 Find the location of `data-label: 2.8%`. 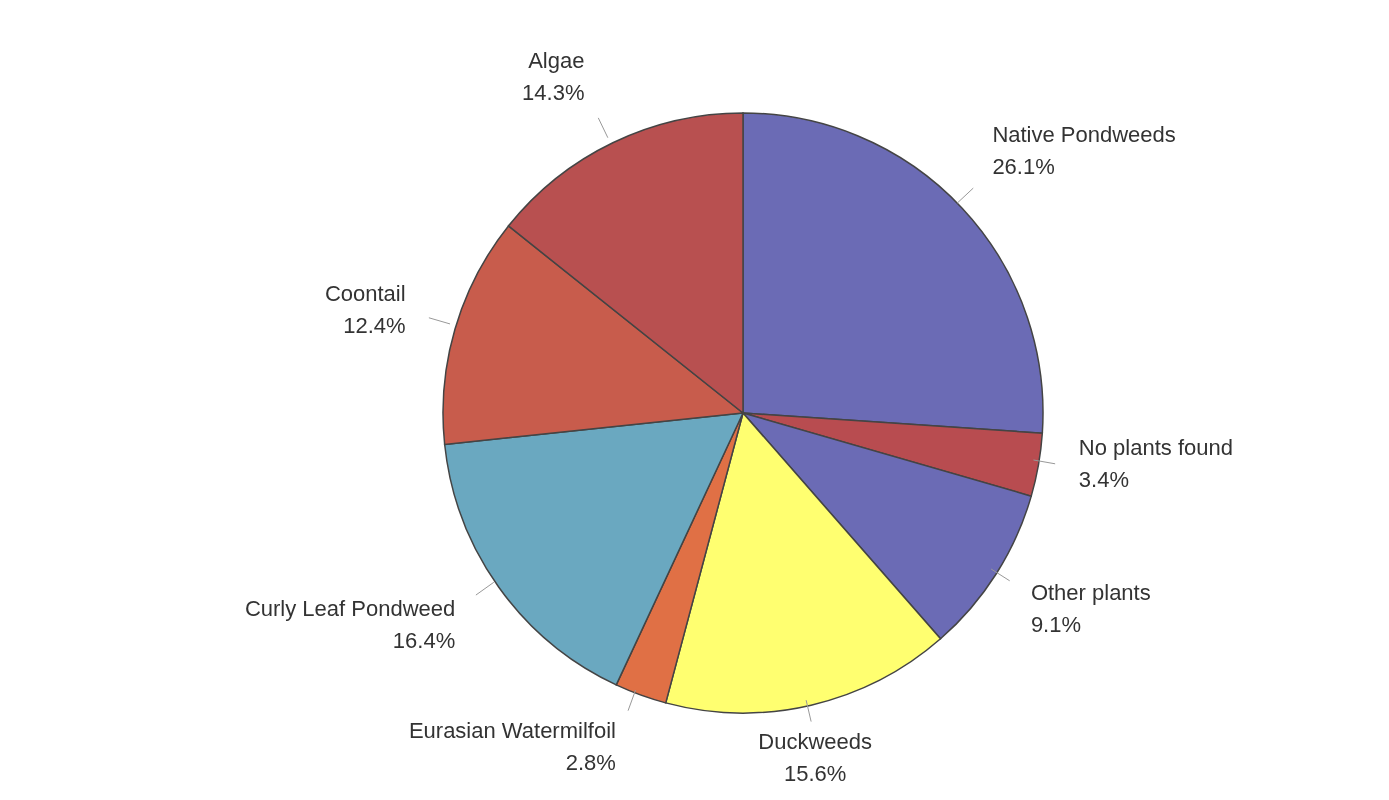

data-label: 2.8% is located at coordinates (590, 762).